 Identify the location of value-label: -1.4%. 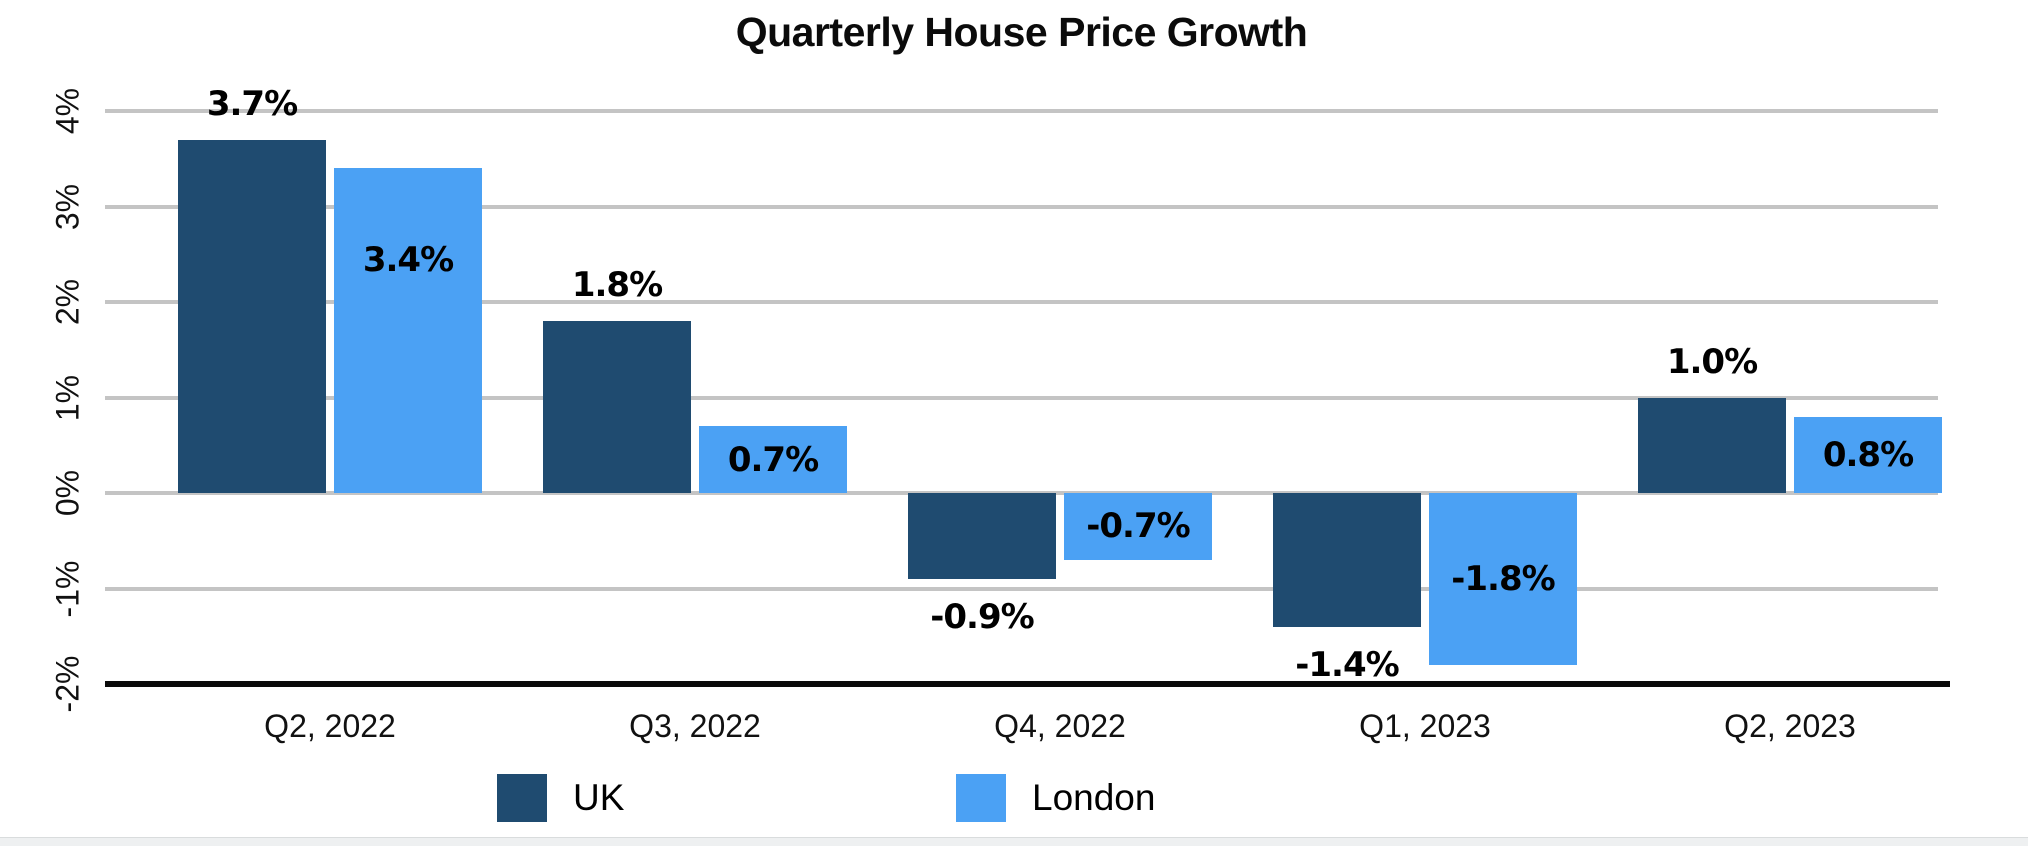
(1347, 664).